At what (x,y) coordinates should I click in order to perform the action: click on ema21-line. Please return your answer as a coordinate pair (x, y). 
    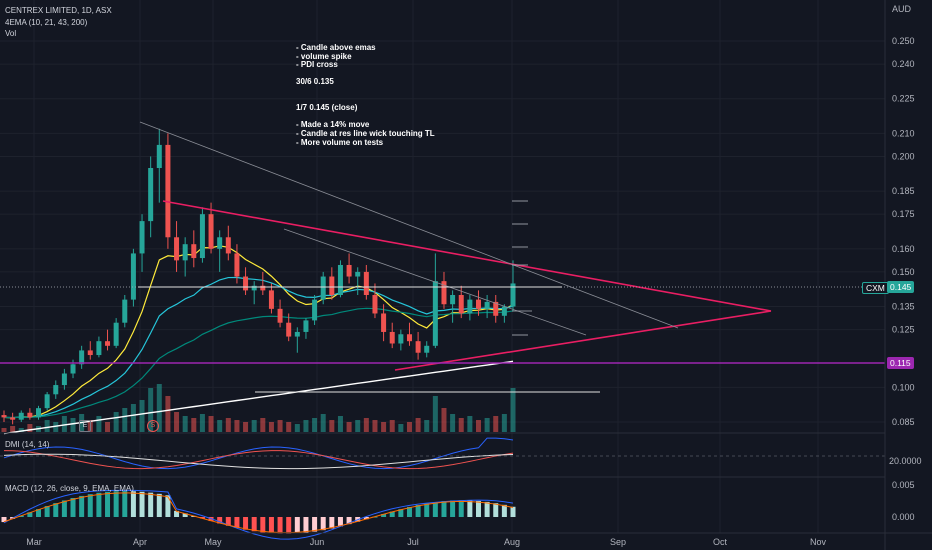
    Looking at the image, I should click on (258, 347).